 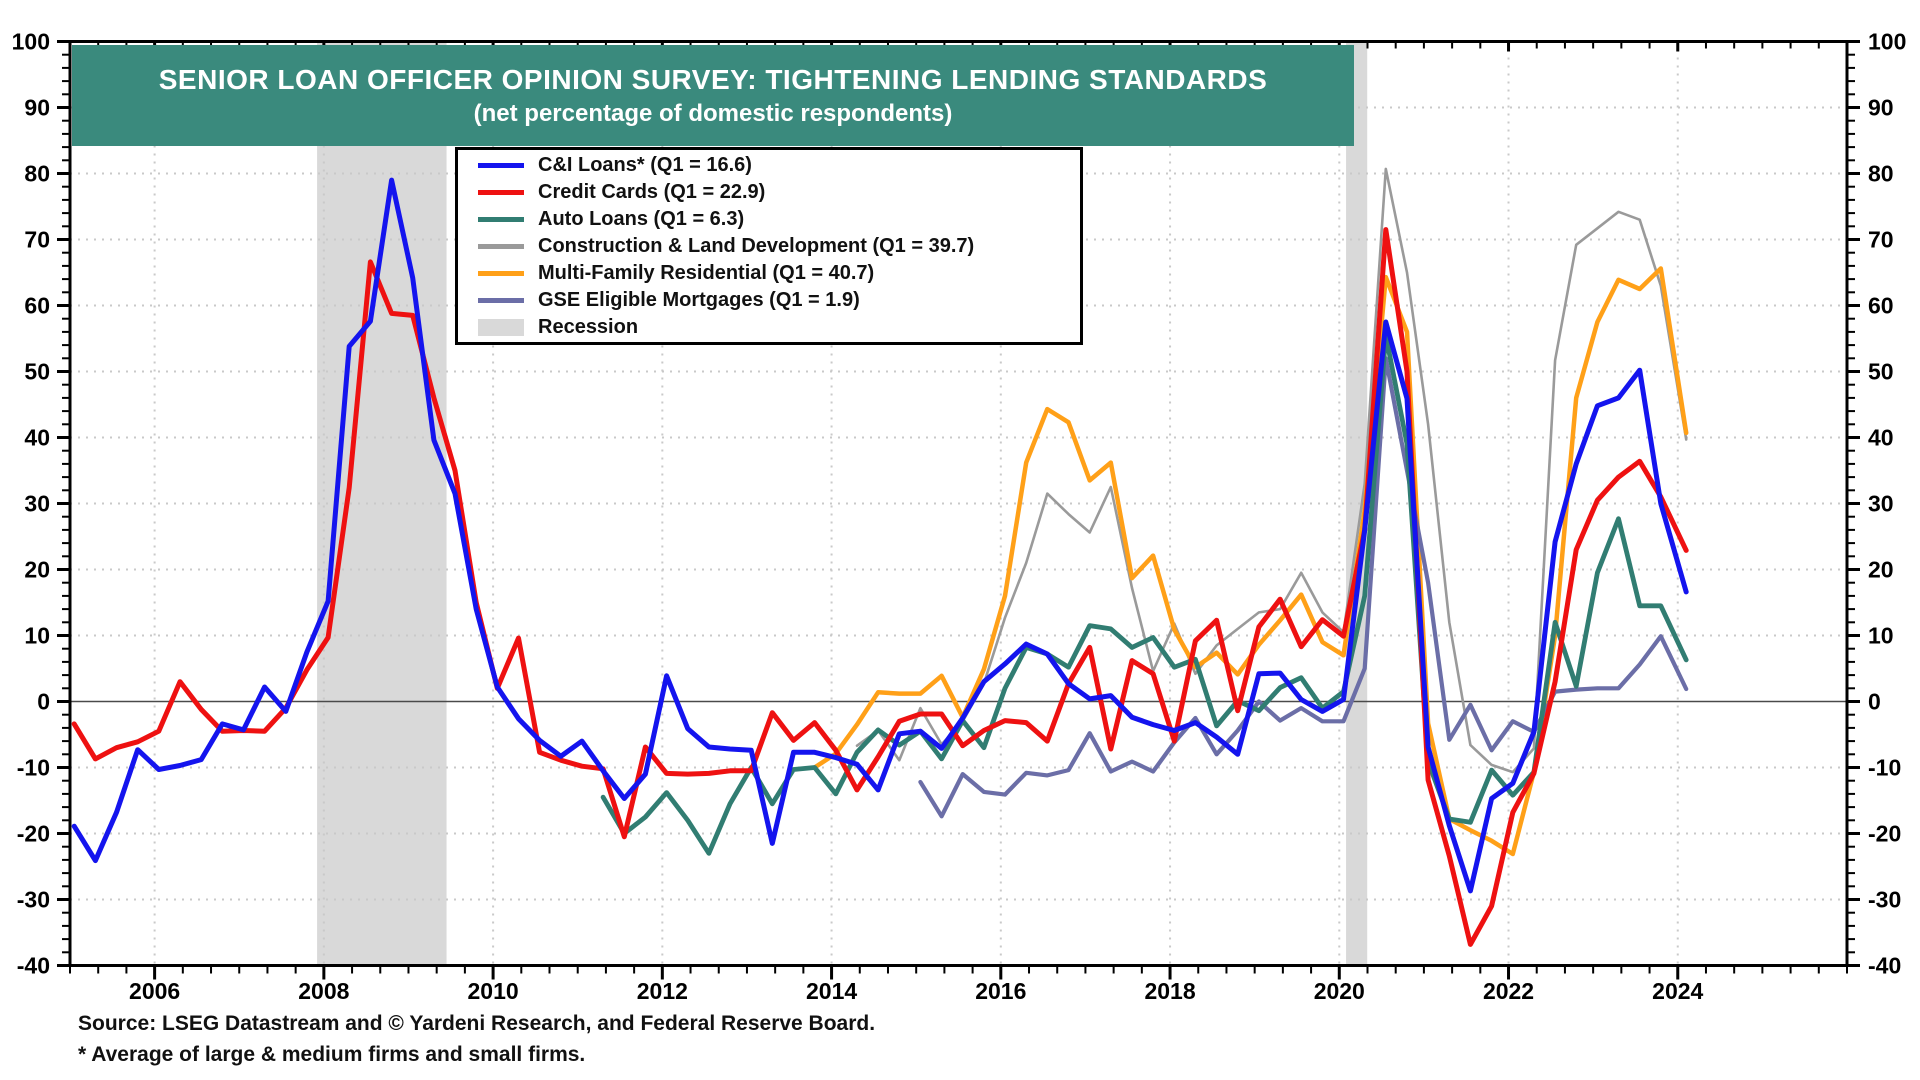 I want to click on legend-label: Recession, so click(x=588, y=326).